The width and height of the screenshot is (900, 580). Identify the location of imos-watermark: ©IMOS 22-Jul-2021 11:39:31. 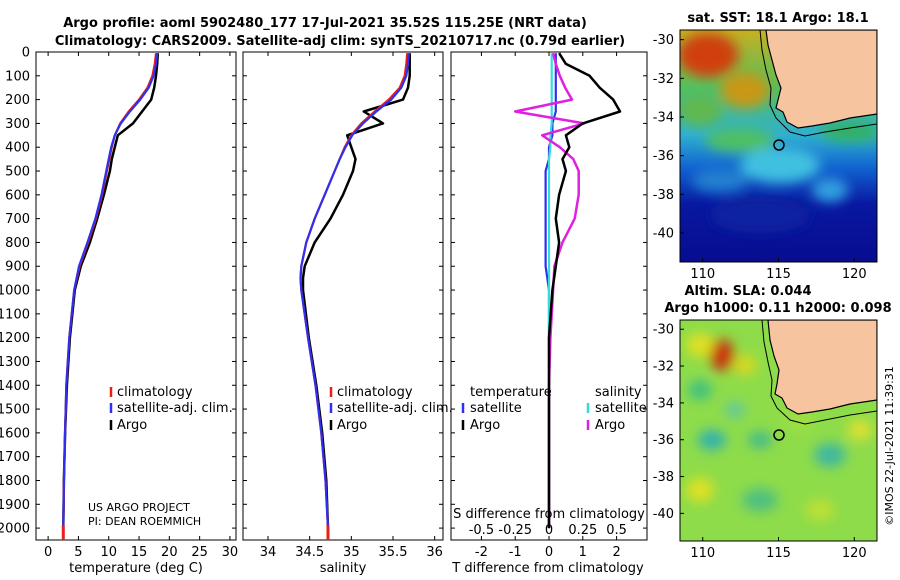
(889, 446).